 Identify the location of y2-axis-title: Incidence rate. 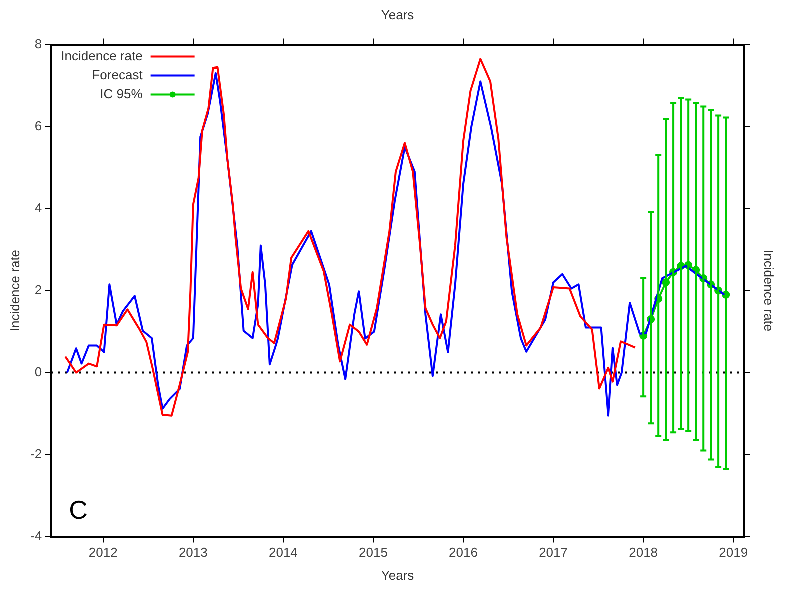
(769, 291).